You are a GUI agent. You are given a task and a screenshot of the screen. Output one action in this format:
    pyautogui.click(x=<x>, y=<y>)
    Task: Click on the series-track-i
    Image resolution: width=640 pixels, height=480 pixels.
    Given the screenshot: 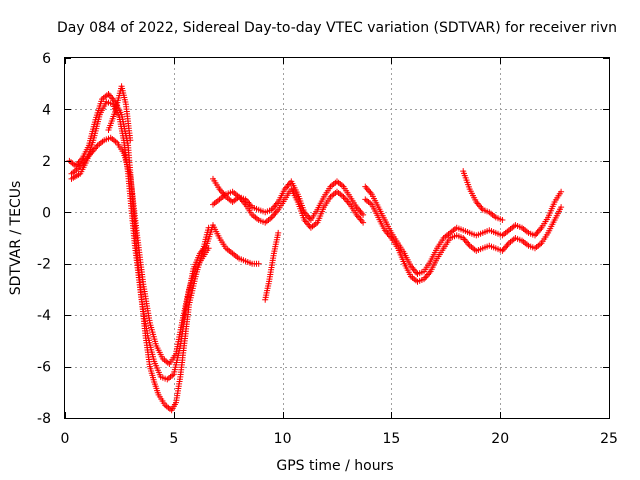 What is the action you would take?
    pyautogui.click(x=463, y=230)
    